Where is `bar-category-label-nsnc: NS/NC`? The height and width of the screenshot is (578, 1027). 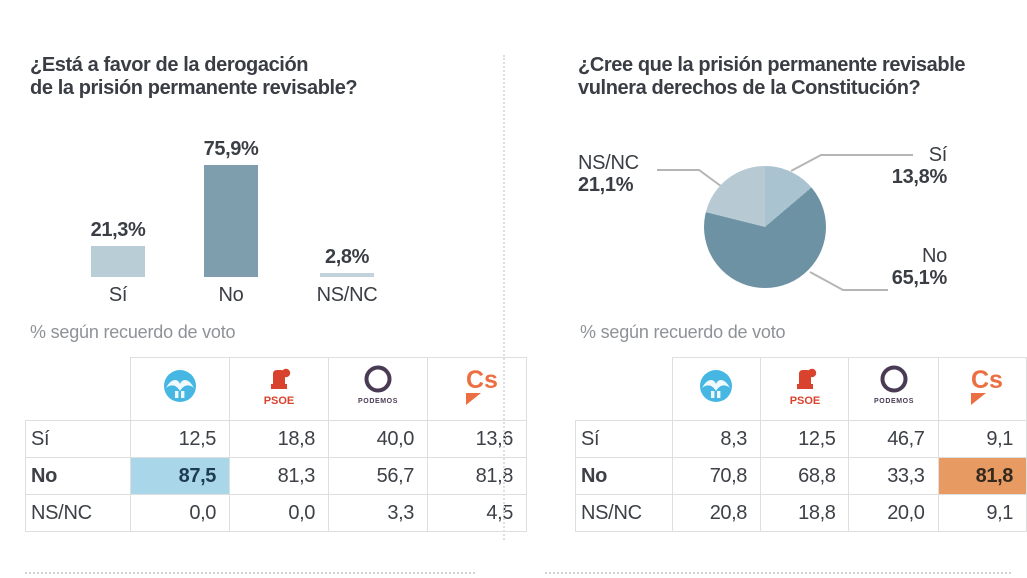
bar-category-label-nsnc: NS/NC is located at coordinates (347, 295).